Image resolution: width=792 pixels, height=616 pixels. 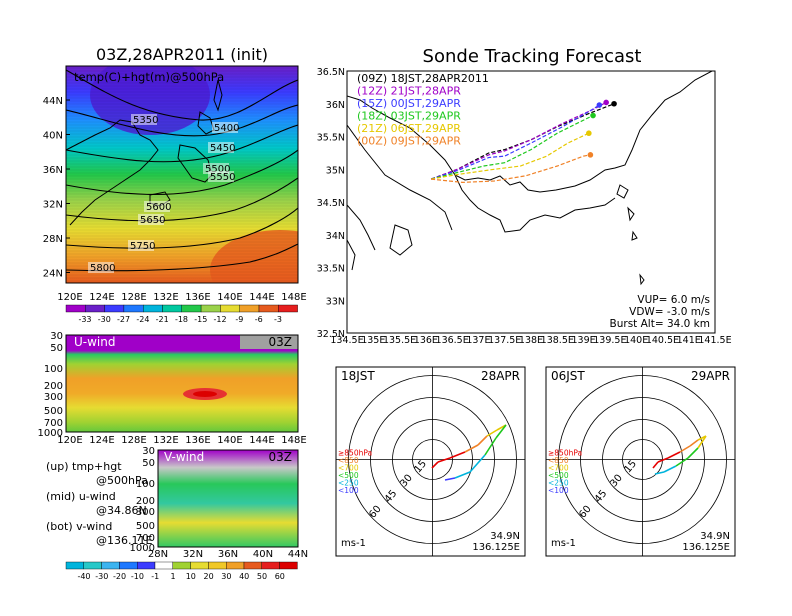 I want to click on polar-date: 28APR, so click(x=500, y=376).